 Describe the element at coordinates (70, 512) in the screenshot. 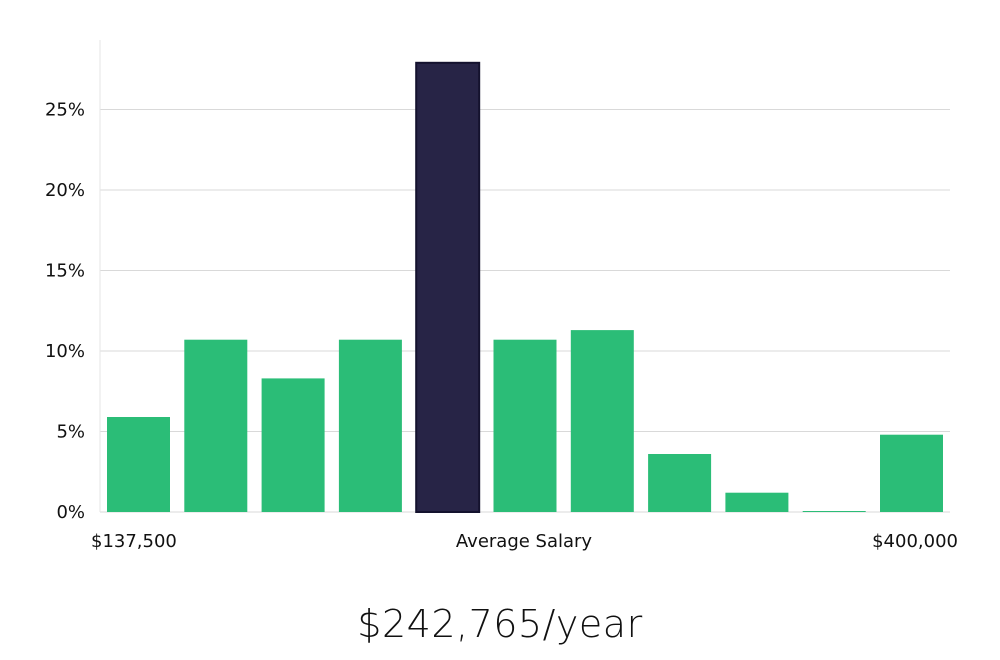

I see `y-tick-label: 0%` at that location.